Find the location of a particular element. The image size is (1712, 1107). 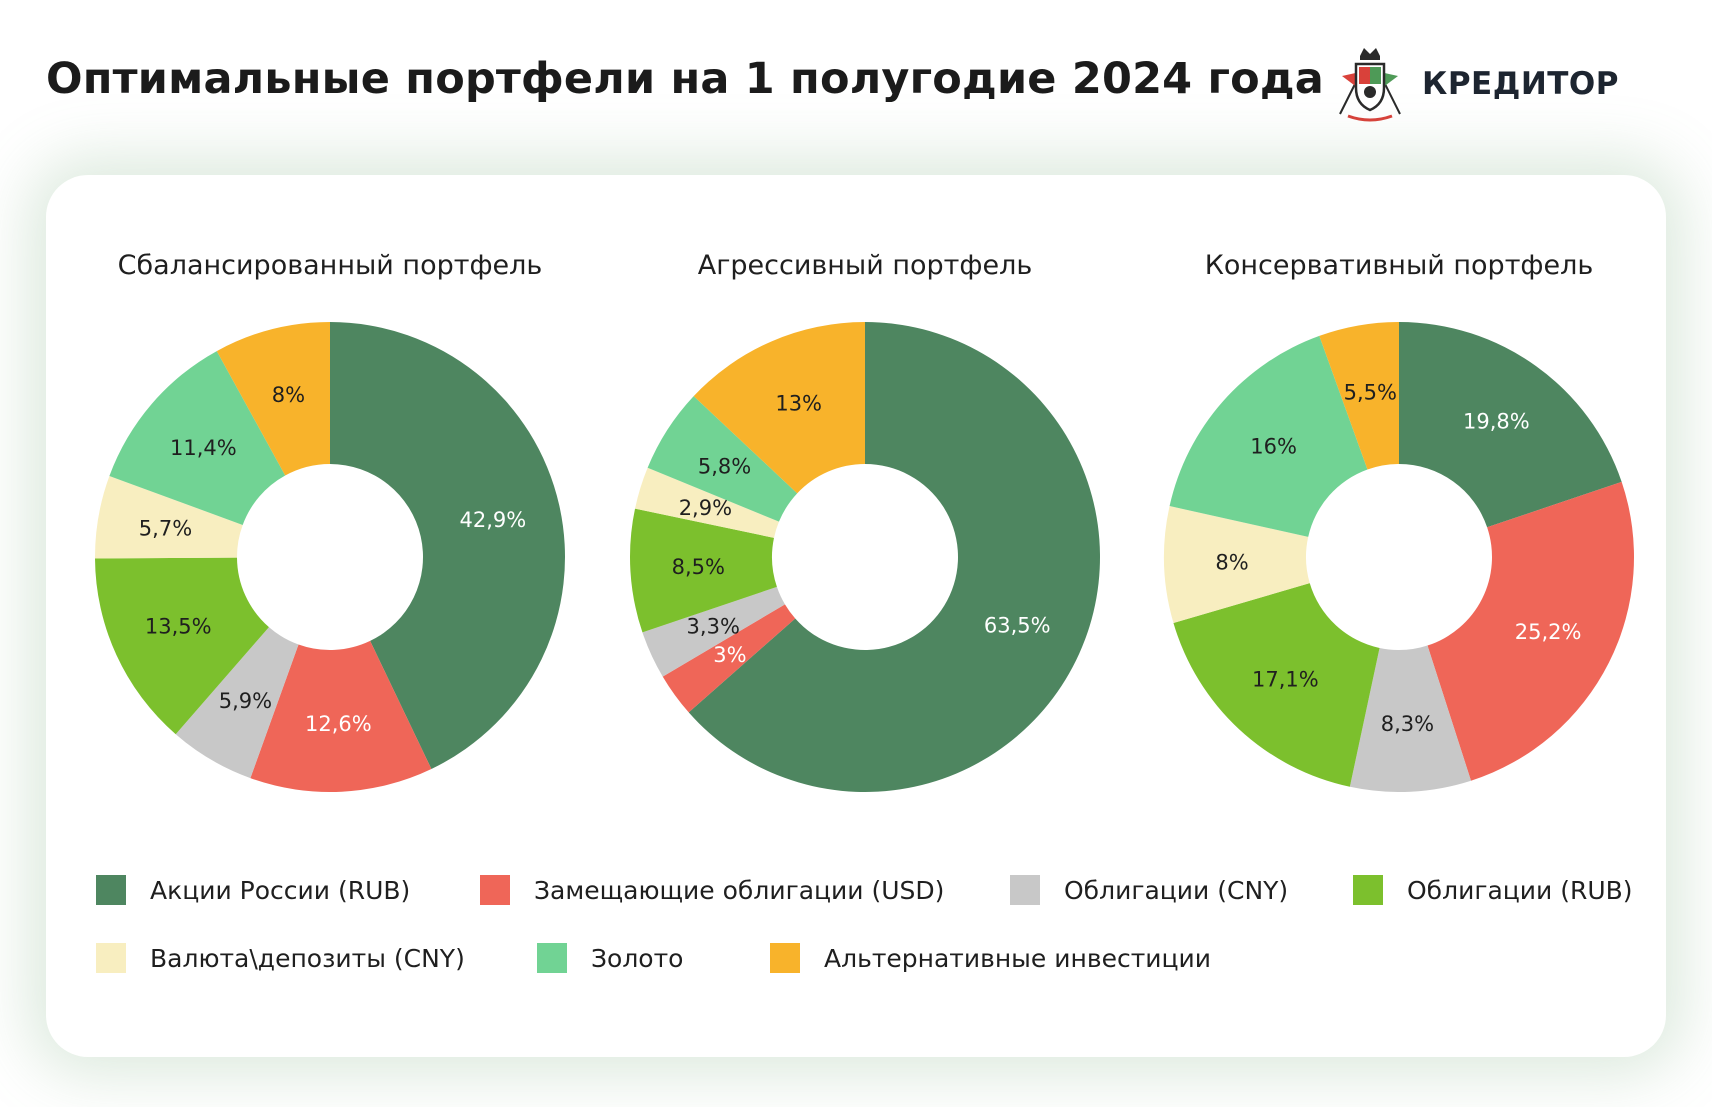

legend-label: Облигации (CNY) is located at coordinates (1176, 890).